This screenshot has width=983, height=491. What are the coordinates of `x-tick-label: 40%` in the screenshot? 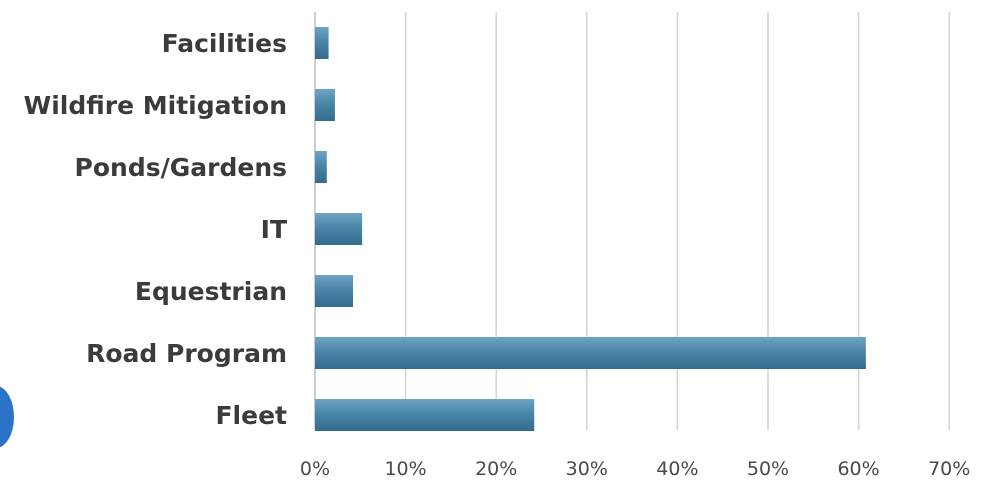 It's located at (677, 469).